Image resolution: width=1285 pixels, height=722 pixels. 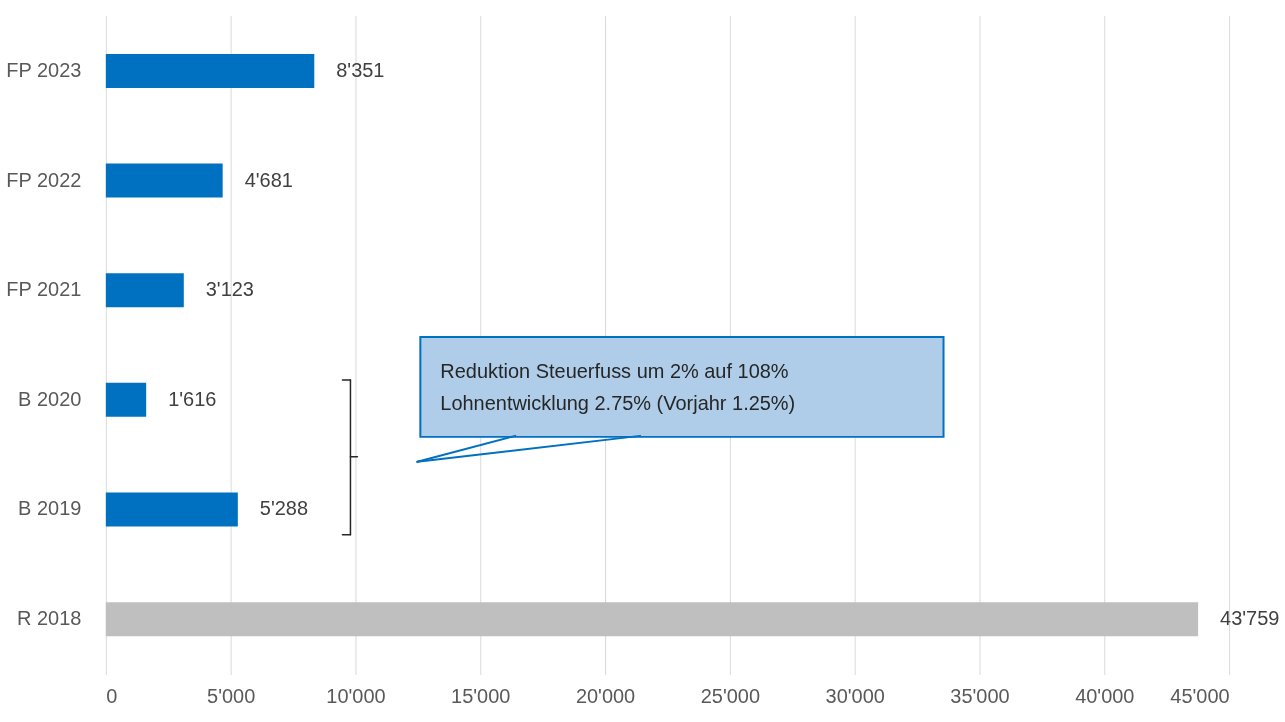 I want to click on x-tick-label: 35'000, so click(x=980, y=695).